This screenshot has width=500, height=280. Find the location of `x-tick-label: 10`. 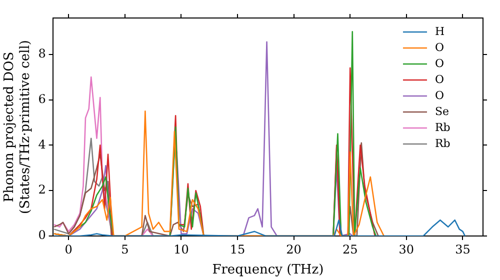

x-tick-label: 10 is located at coordinates (181, 249).